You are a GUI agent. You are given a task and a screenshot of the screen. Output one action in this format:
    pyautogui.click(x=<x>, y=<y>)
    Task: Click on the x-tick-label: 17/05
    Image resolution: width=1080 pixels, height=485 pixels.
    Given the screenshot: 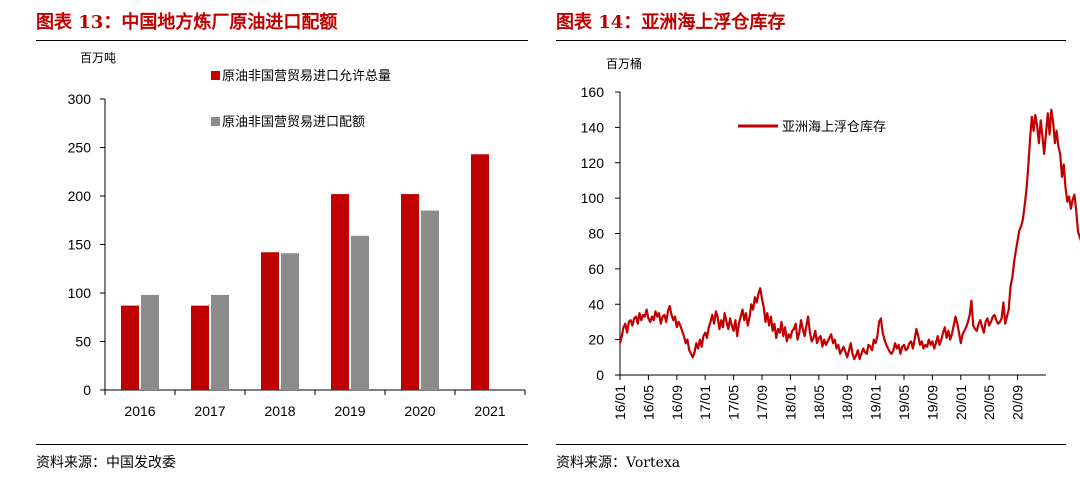 What is the action you would take?
    pyautogui.click(x=734, y=402)
    